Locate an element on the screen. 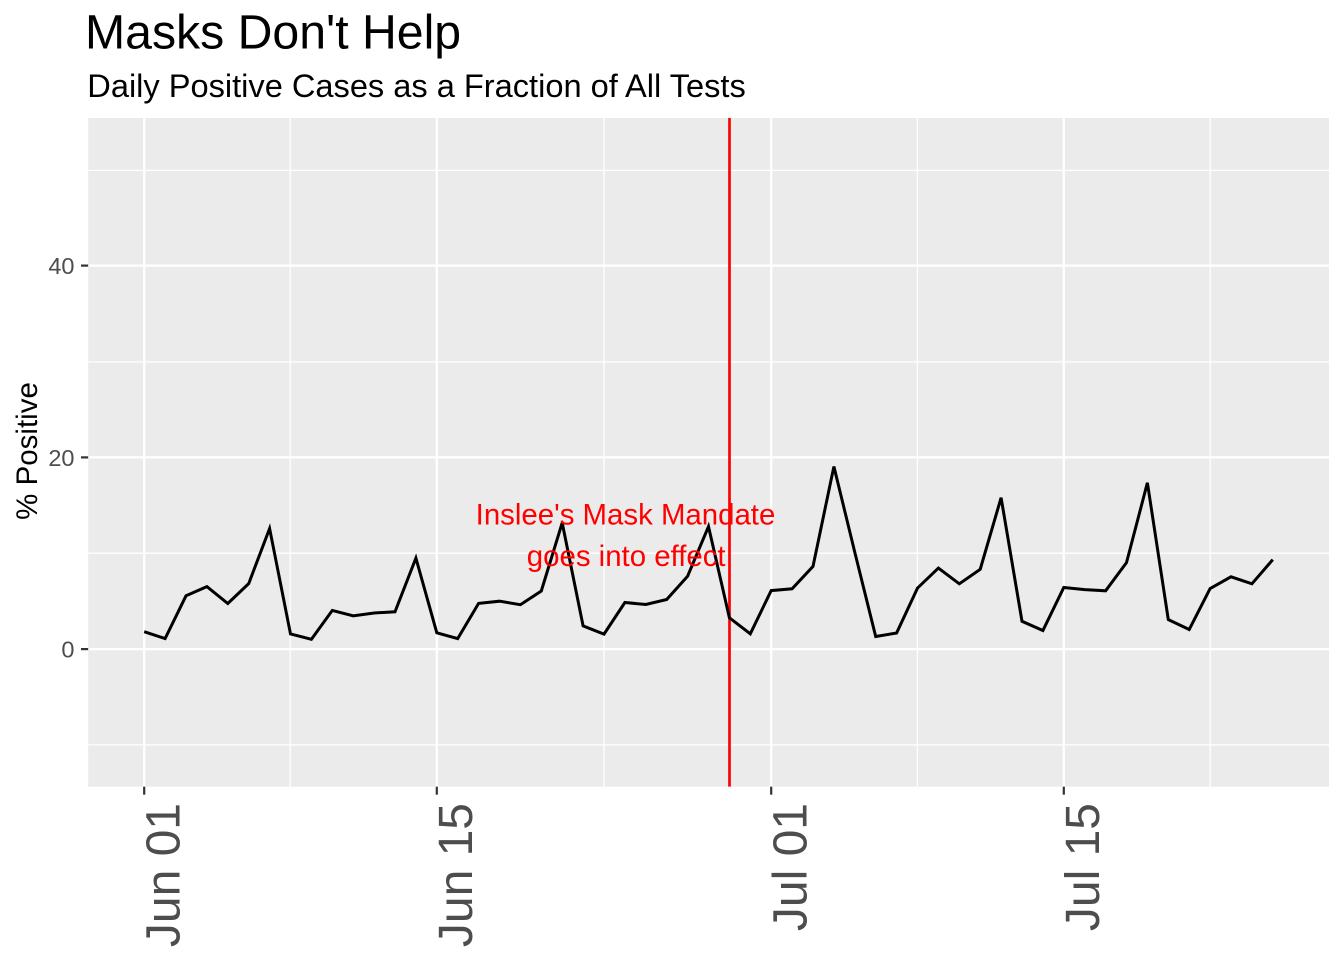 This screenshot has height=960, width=1344. svg-text: Inslee's Mask Mandate is located at coordinates (626, 514).